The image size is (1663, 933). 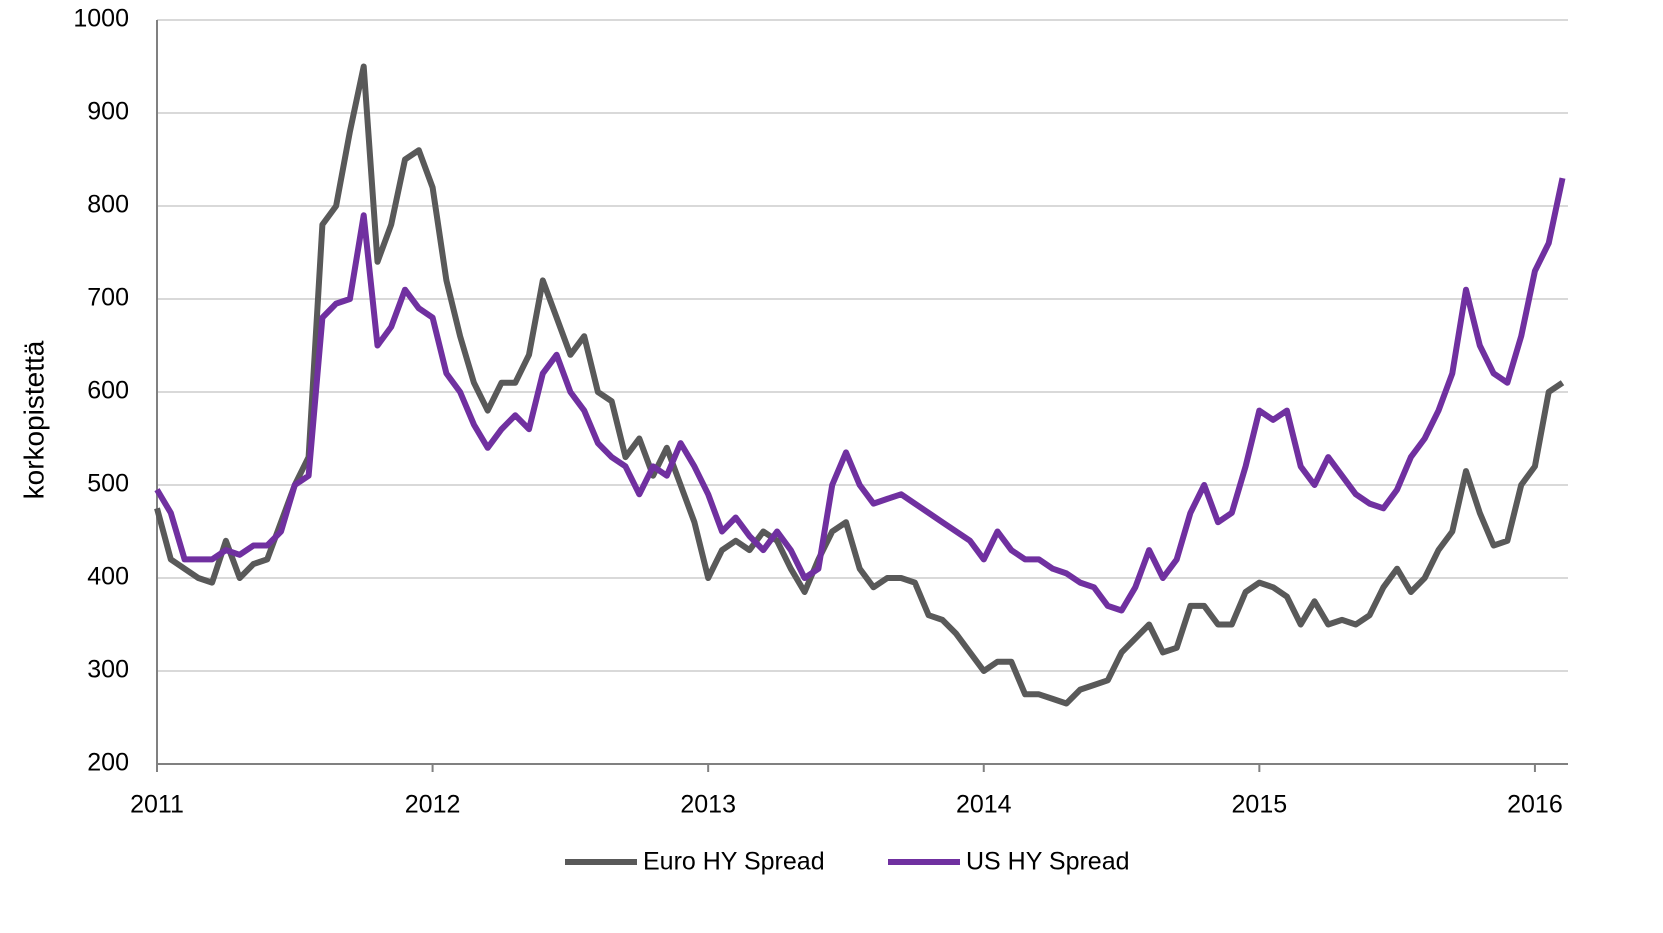 What do you see at coordinates (108, 763) in the screenshot?
I see `y-tick-label: 200` at bounding box center [108, 763].